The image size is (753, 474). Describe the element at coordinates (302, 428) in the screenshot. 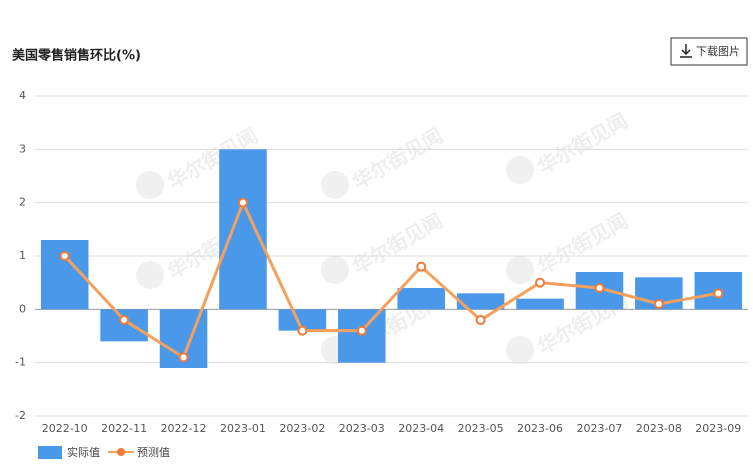

I see `x-tick-label: 2023-02` at that location.